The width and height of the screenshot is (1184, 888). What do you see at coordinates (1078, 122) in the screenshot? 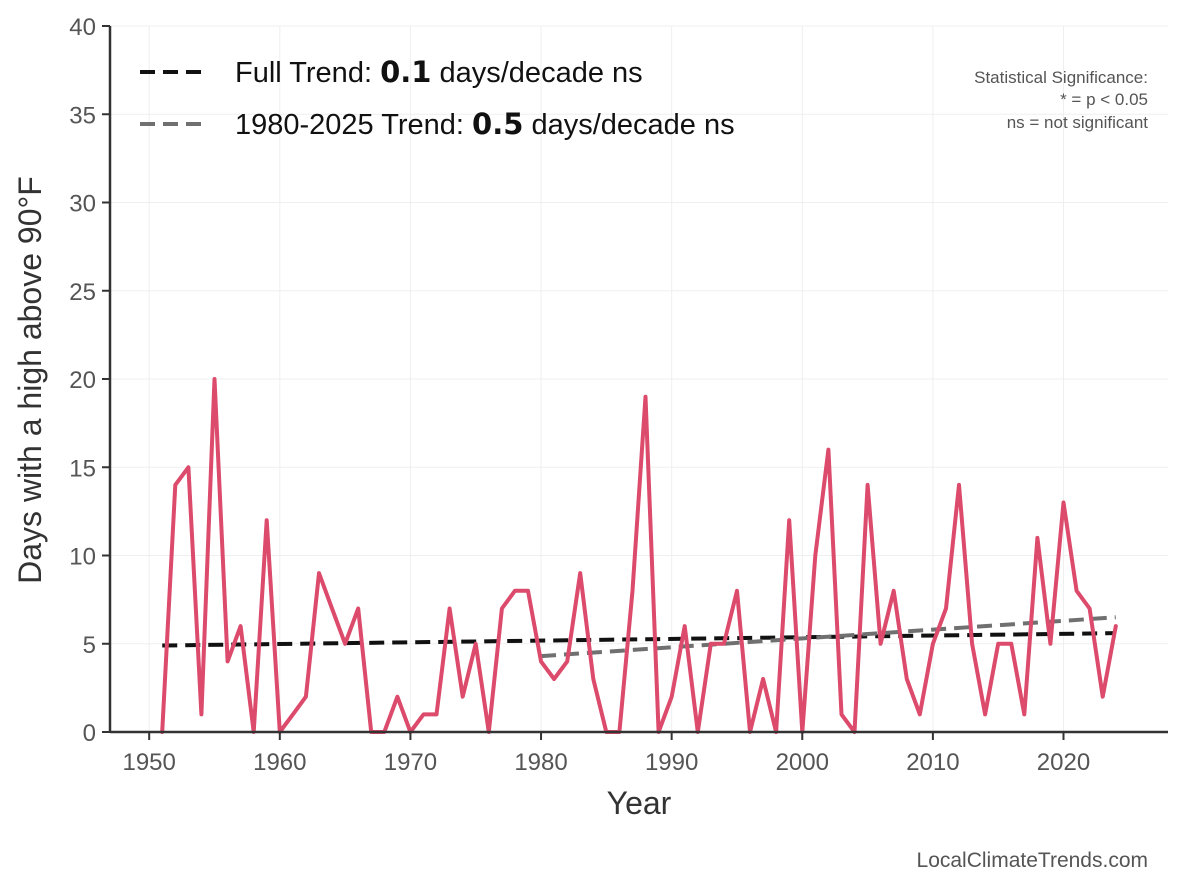
I see `significance-ns-note: ns = not significant` at bounding box center [1078, 122].